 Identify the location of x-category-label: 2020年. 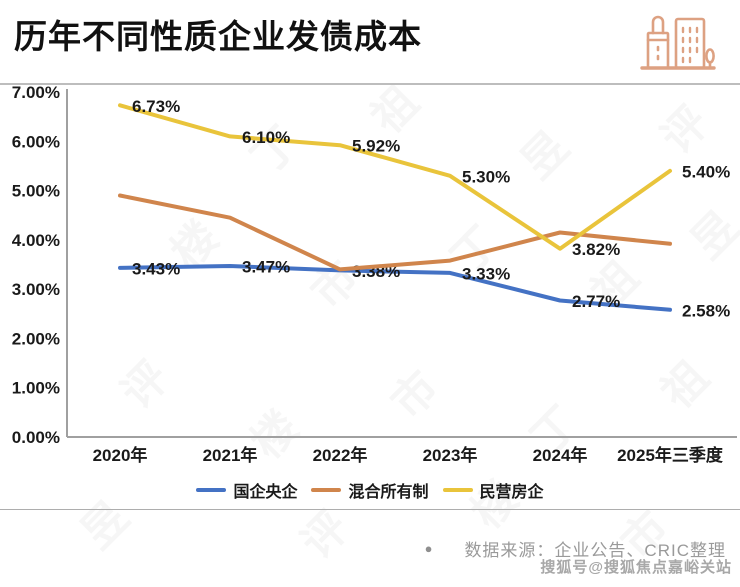
(120, 455).